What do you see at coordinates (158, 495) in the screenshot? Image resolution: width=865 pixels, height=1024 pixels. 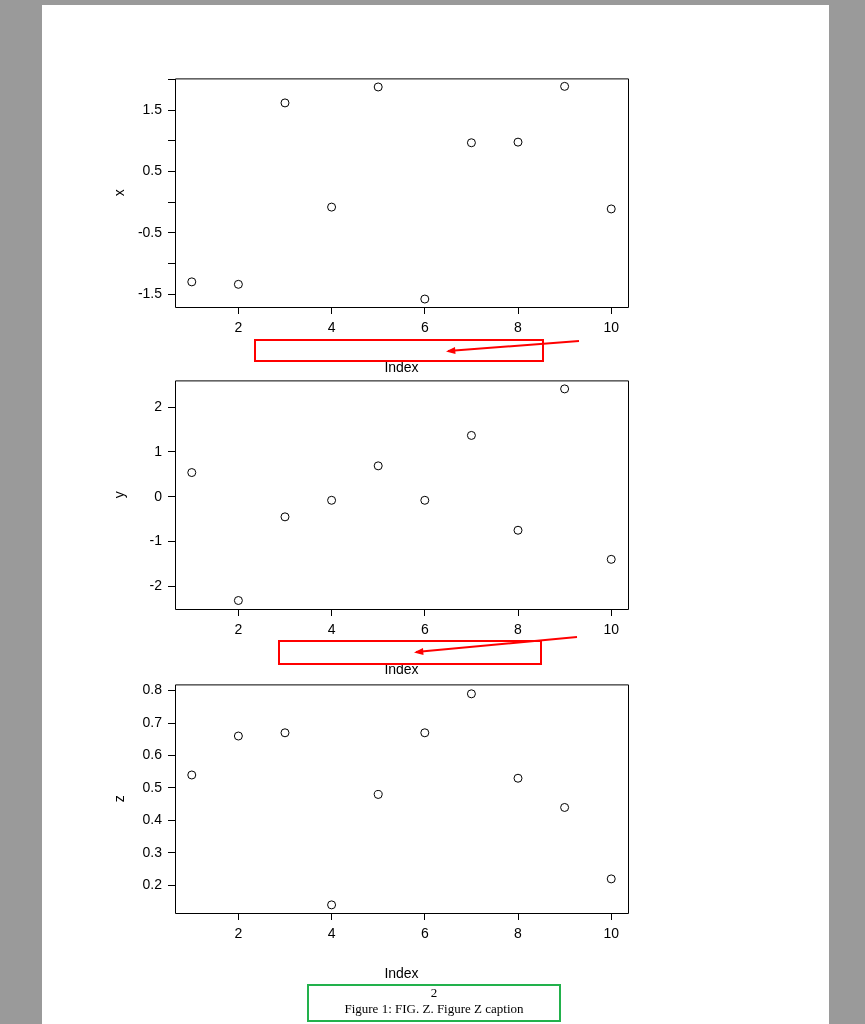 I see `y-tick-label: 0` at bounding box center [158, 495].